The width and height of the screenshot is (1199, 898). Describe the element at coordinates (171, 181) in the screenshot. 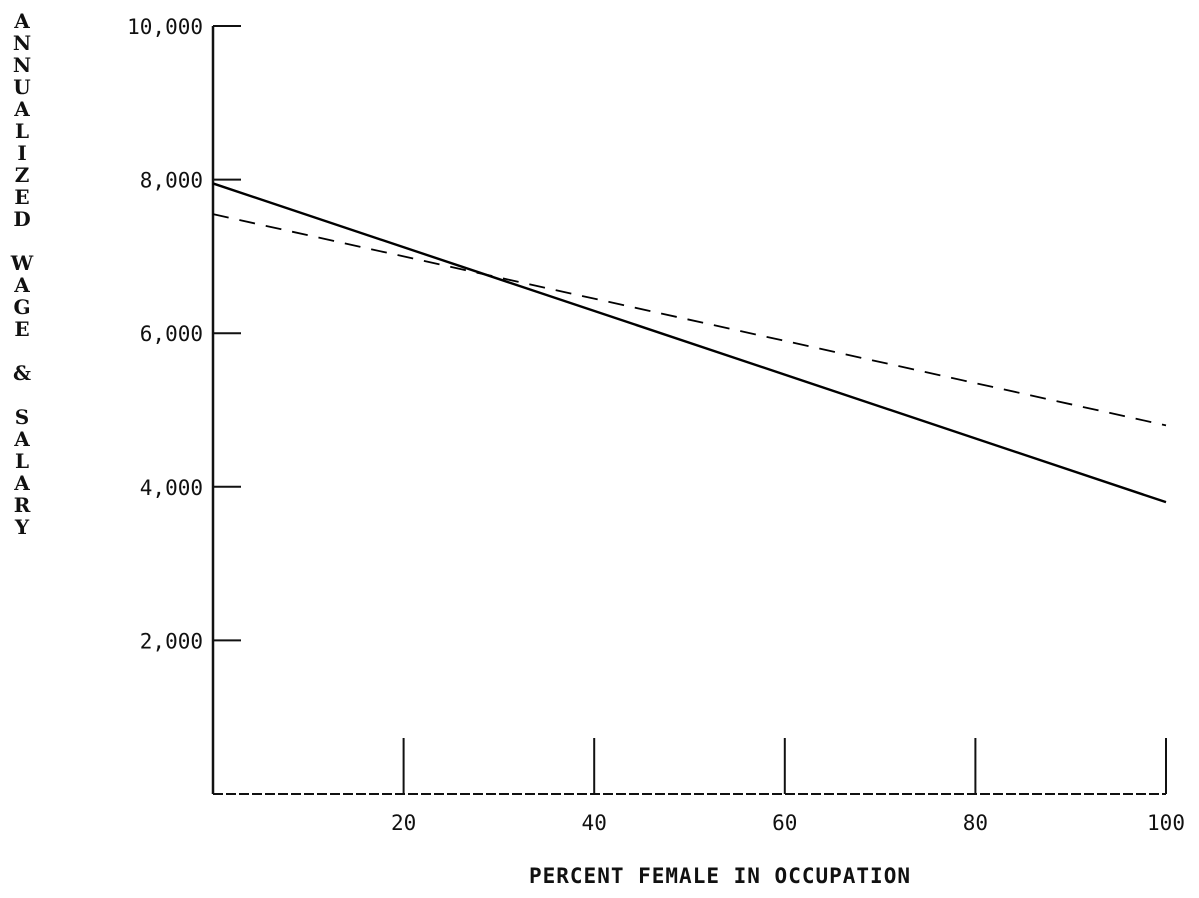

I see `y-tick-label: 8,000` at that location.